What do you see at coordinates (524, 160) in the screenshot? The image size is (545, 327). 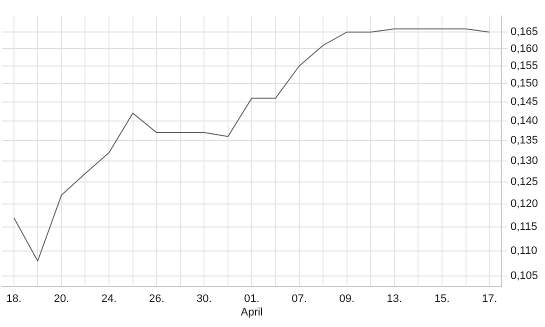 I see `y-tick-label: 0,130` at bounding box center [524, 160].